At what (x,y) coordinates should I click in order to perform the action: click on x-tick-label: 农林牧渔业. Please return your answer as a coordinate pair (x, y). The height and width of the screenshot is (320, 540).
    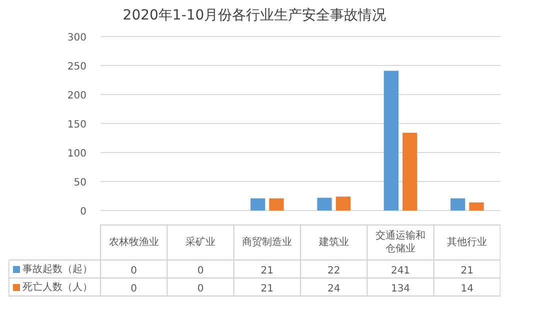
    Looking at the image, I should click on (133, 242).